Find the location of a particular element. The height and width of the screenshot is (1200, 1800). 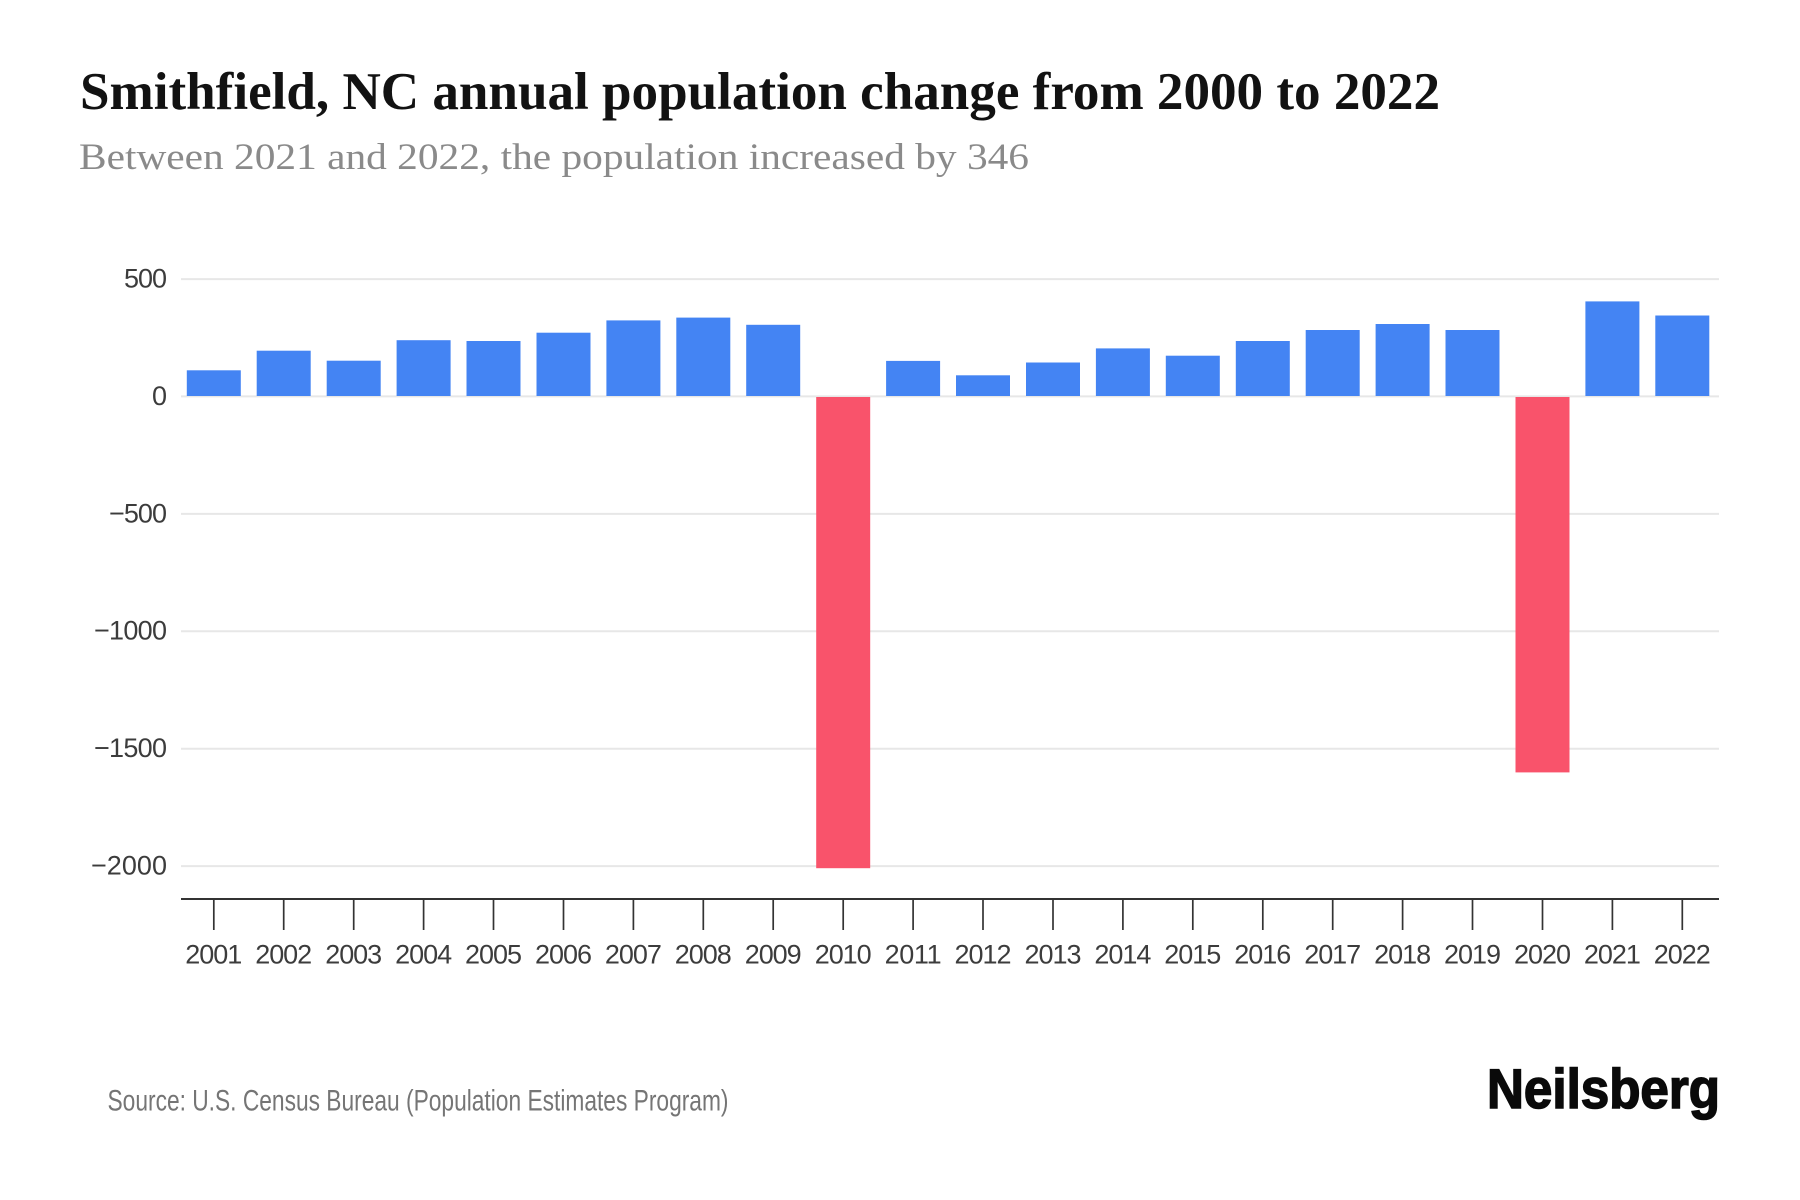

svg-text: 2008 is located at coordinates (703, 955).